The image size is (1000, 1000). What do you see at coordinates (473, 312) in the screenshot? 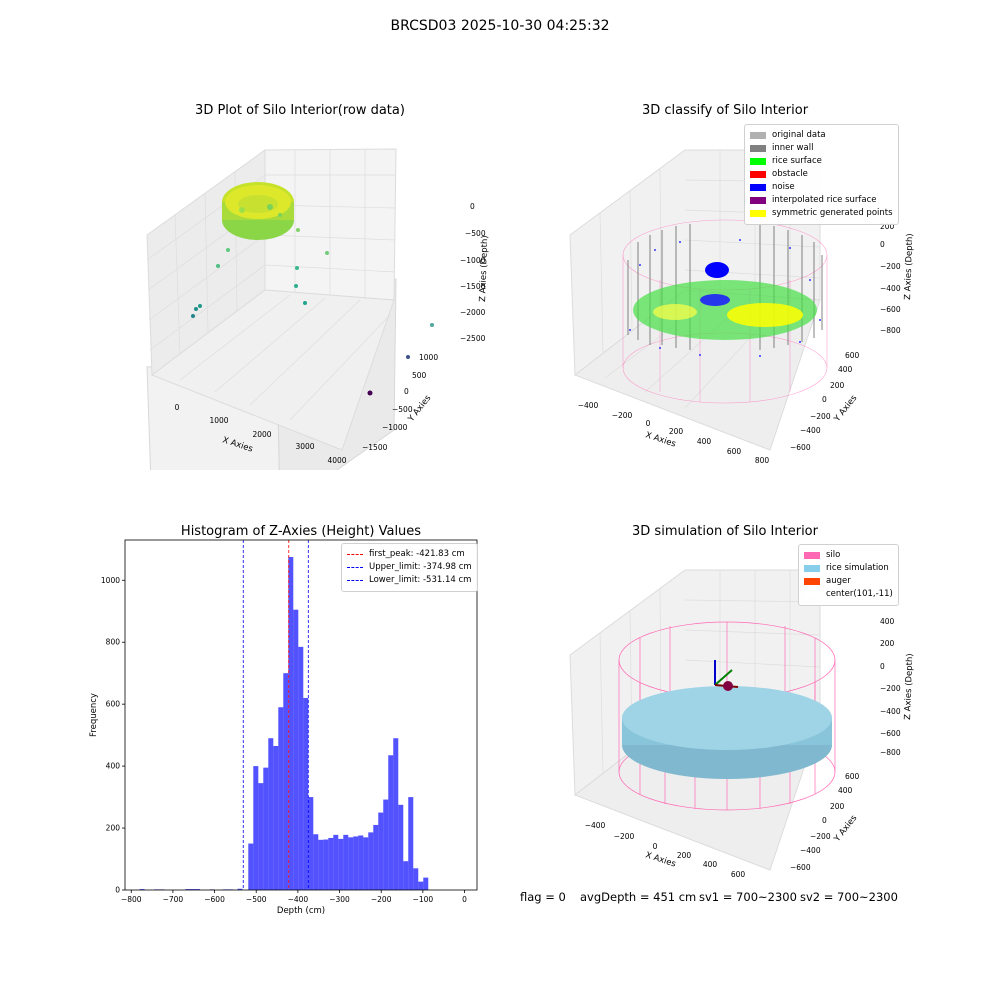
I see `raw-ztick: −2000` at bounding box center [473, 312].